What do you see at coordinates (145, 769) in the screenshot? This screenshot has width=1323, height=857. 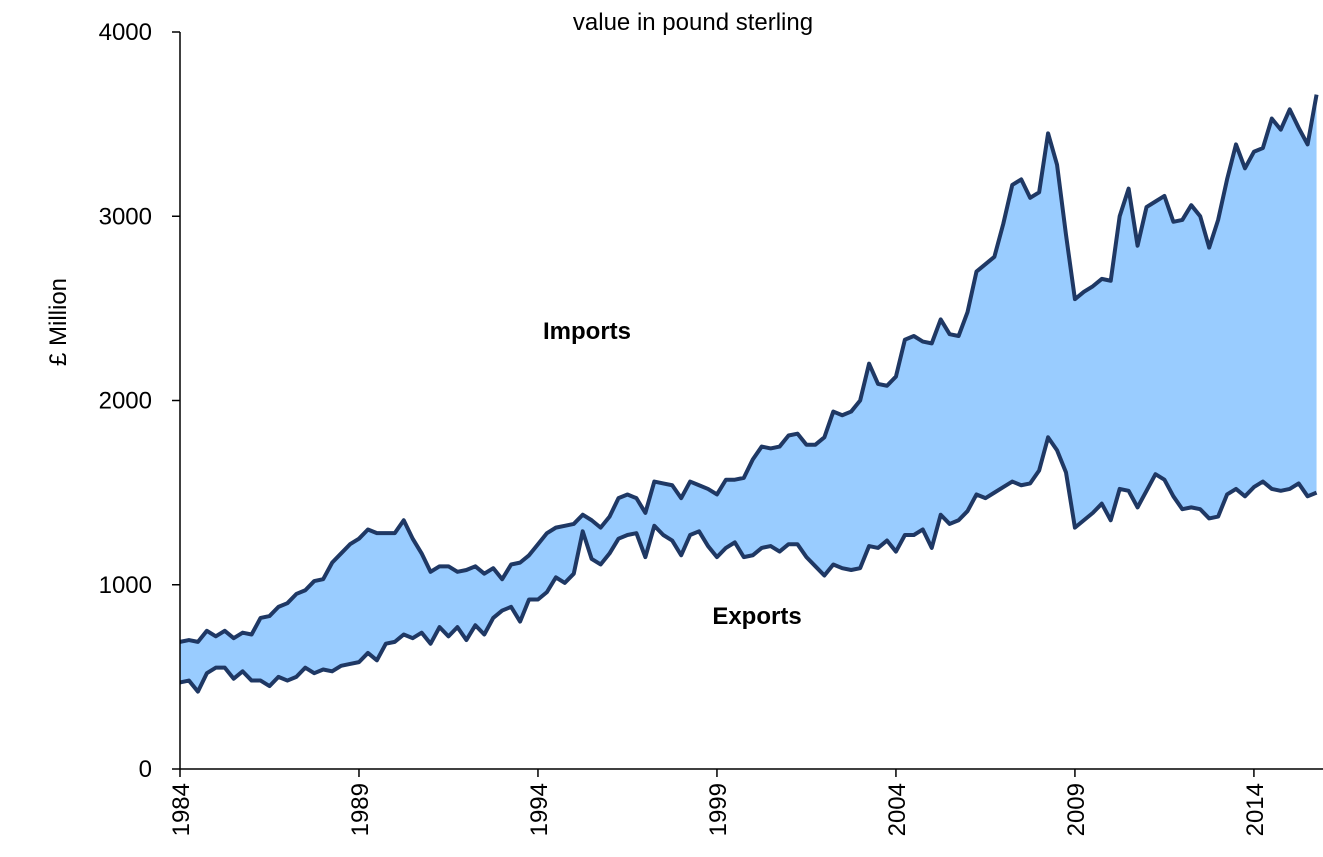 I see `y-tick-label: 0` at bounding box center [145, 769].